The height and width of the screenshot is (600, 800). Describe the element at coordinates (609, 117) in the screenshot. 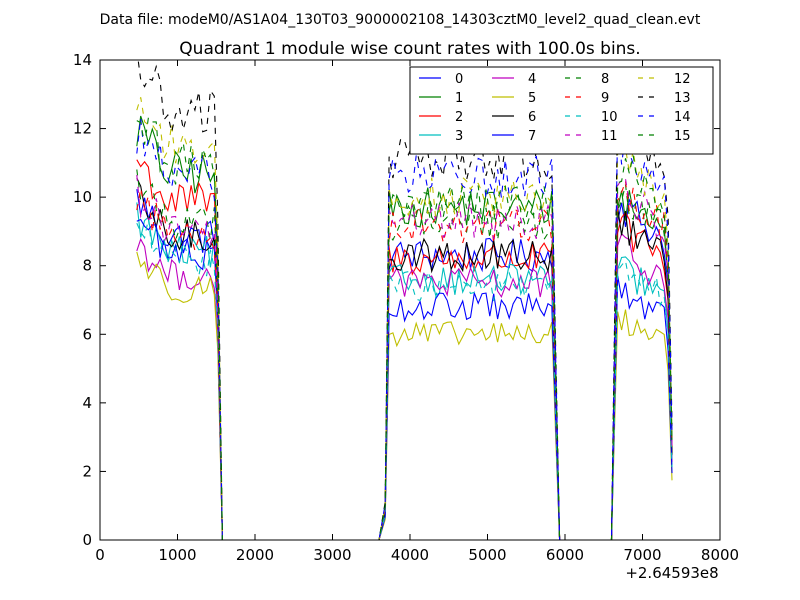

I see `legend-label-10: 10` at that location.